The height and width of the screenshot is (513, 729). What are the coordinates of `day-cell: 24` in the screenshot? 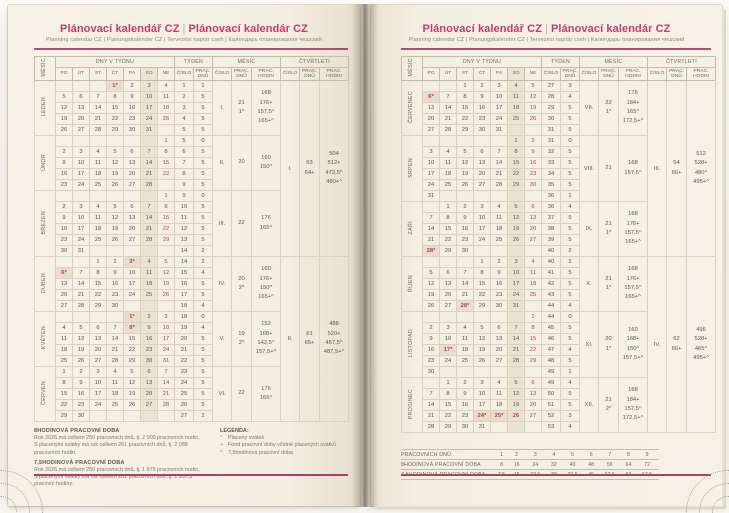 It's located at (448, 361).